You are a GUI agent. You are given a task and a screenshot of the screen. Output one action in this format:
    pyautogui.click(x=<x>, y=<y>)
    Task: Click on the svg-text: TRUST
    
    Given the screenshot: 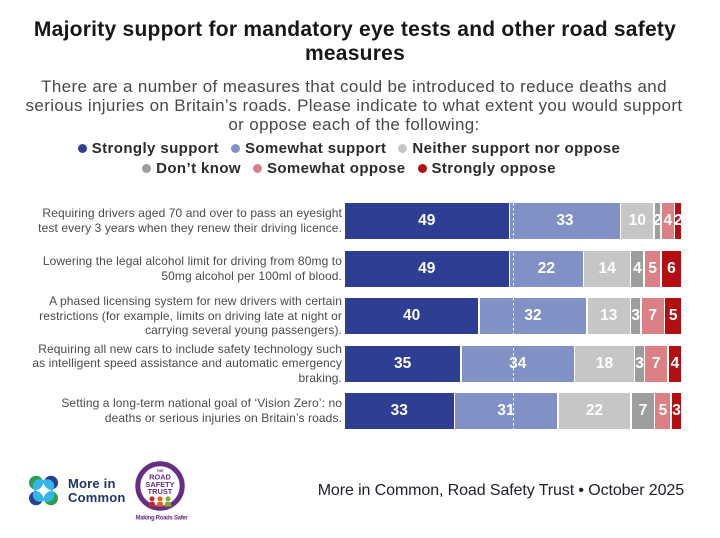 What is the action you would take?
    pyautogui.click(x=160, y=491)
    